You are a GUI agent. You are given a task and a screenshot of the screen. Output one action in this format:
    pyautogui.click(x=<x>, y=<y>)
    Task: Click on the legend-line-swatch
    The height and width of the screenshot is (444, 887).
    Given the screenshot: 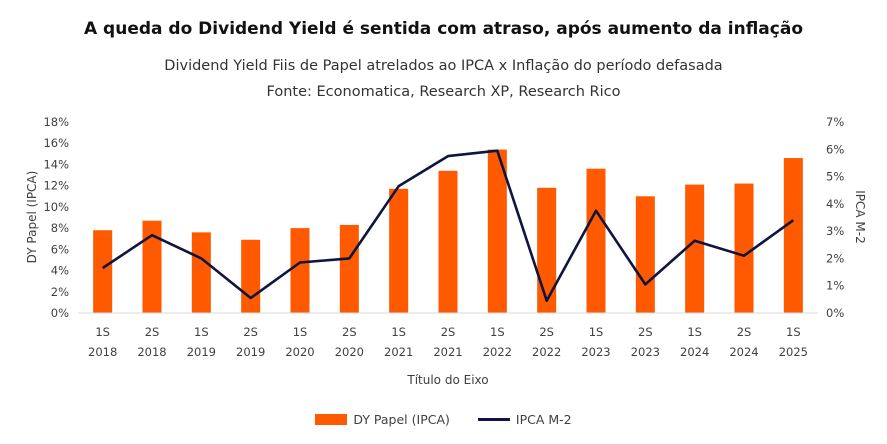 What is the action you would take?
    pyautogui.click(x=493, y=419)
    